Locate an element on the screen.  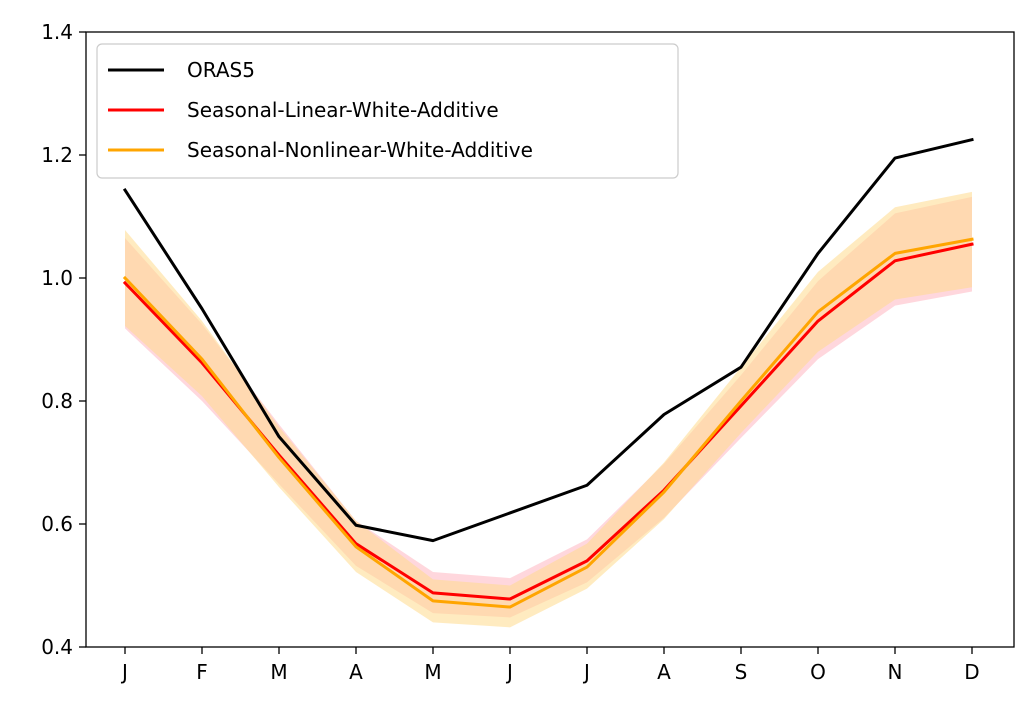
x-tick-label: O is located at coordinates (818, 672).